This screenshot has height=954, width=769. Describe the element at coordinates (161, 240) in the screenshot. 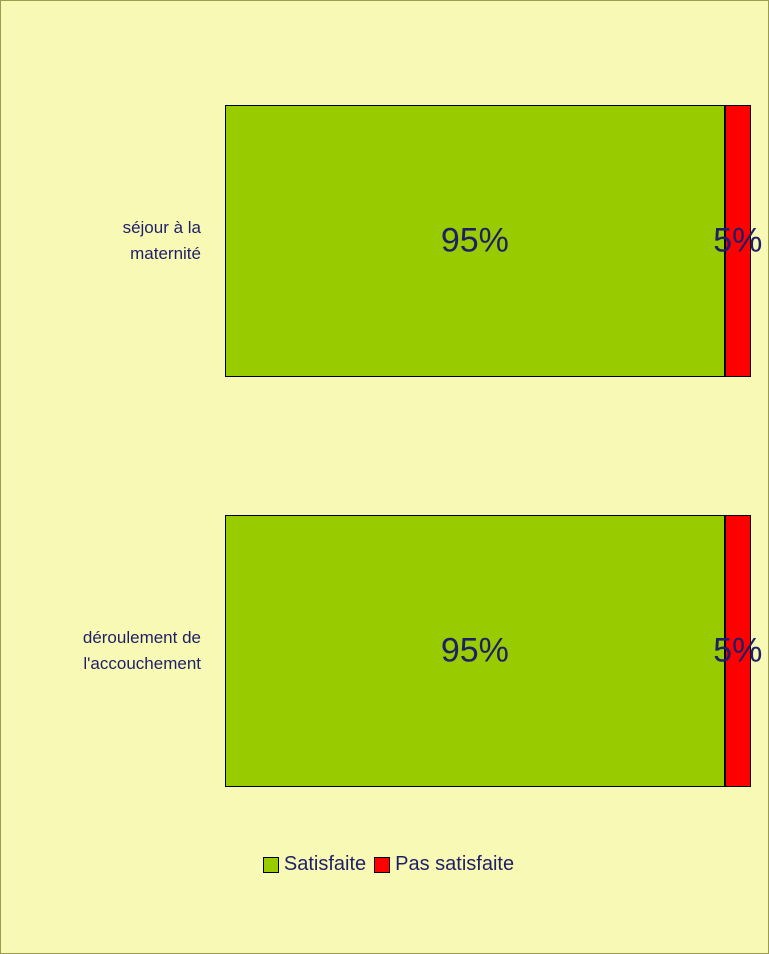

I see `category-label: séjour à la maternité` at that location.